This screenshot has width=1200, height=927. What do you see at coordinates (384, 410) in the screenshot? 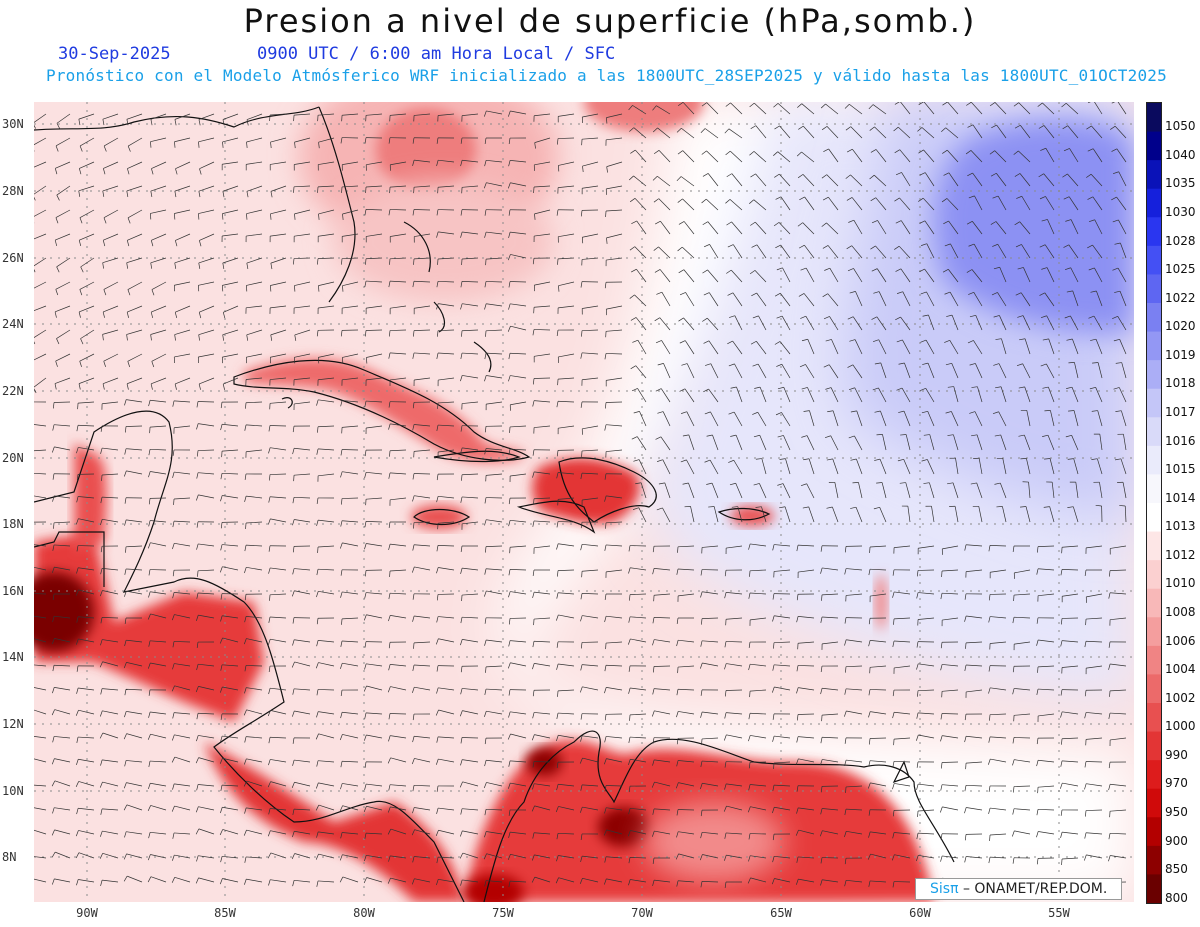
I see `cuba-low` at bounding box center [384, 410].